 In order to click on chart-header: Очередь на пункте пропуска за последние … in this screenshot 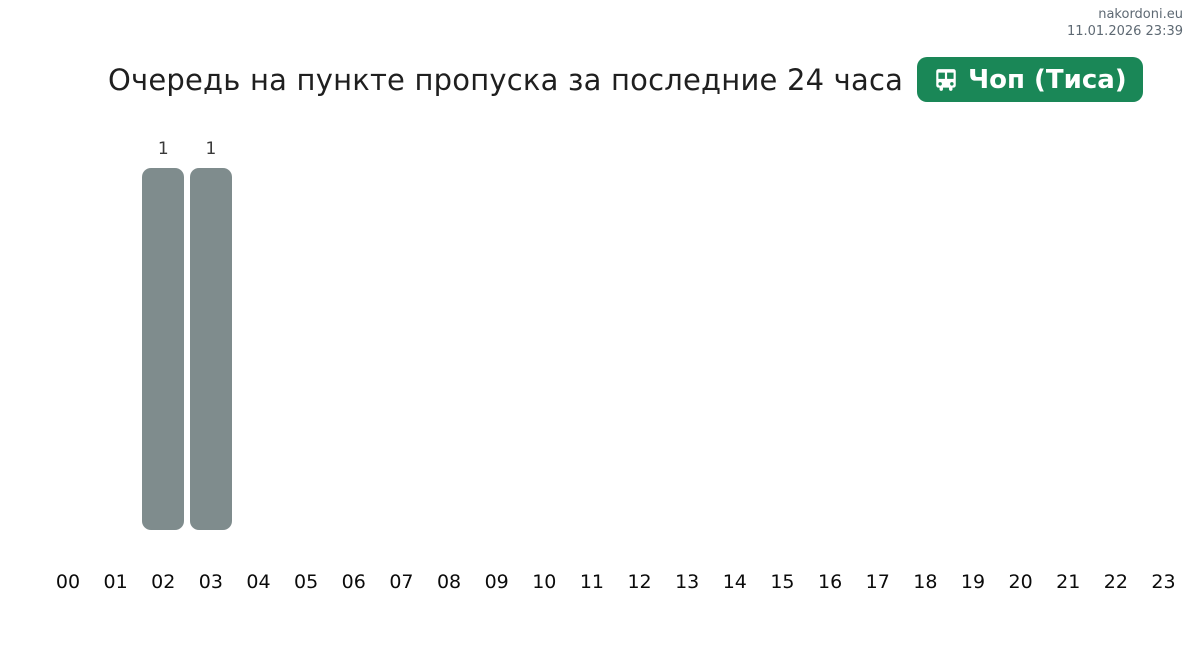, I will do `click(625, 79)`.